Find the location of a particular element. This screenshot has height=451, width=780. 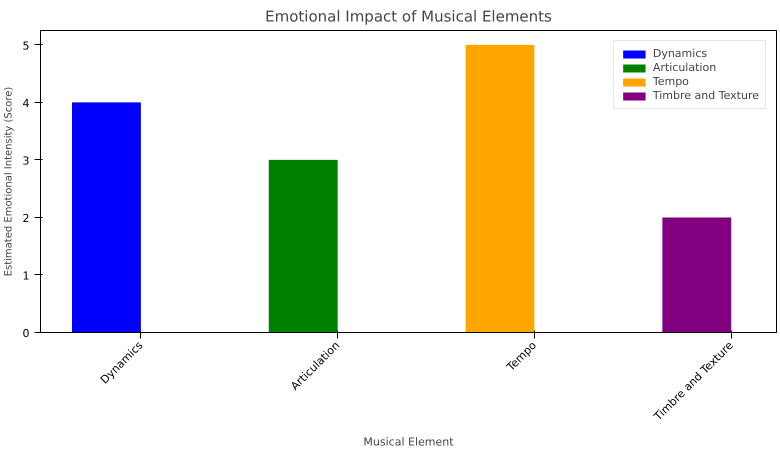

legend-label: Timbre and Texture is located at coordinates (705, 95).